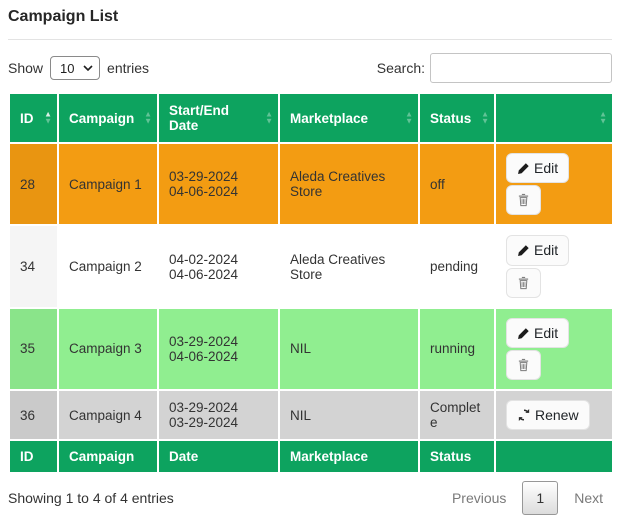 The image size is (620, 531). I want to click on cell-status: running, so click(457, 349).